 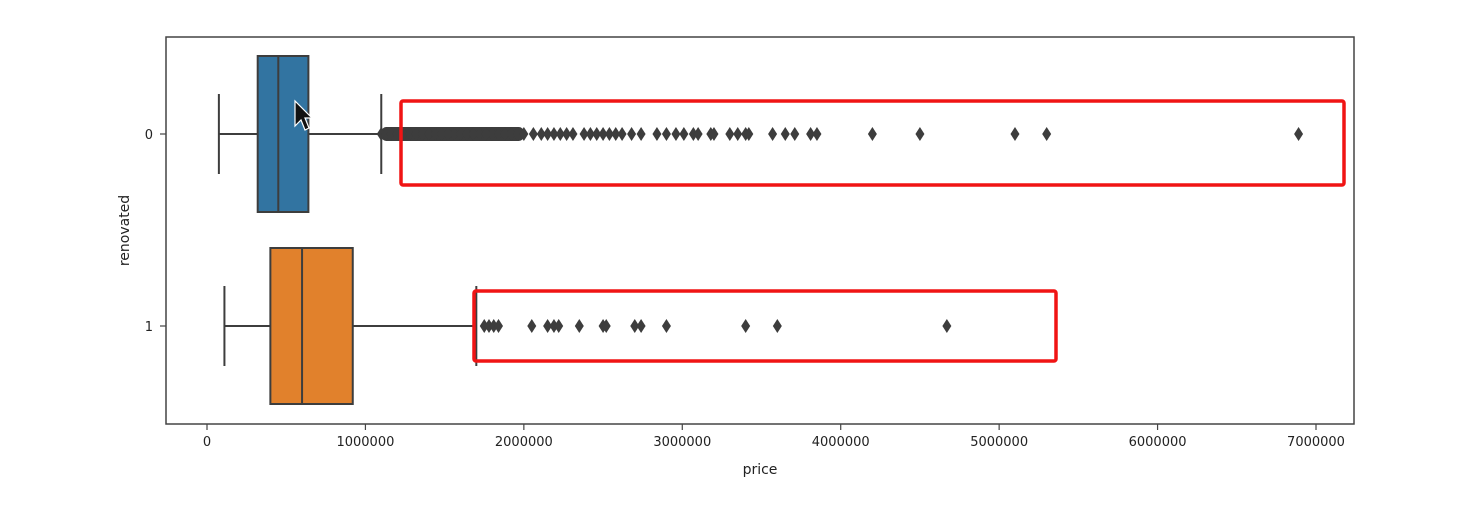 I want to click on x-tick-label: 7000000, so click(x=1316, y=442).